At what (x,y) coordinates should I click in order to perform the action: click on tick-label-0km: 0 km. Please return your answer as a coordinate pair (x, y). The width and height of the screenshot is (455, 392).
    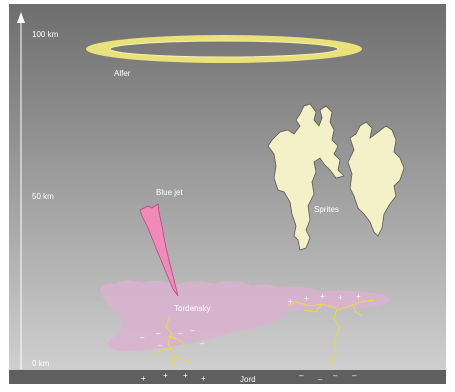
    Looking at the image, I should click on (41, 363).